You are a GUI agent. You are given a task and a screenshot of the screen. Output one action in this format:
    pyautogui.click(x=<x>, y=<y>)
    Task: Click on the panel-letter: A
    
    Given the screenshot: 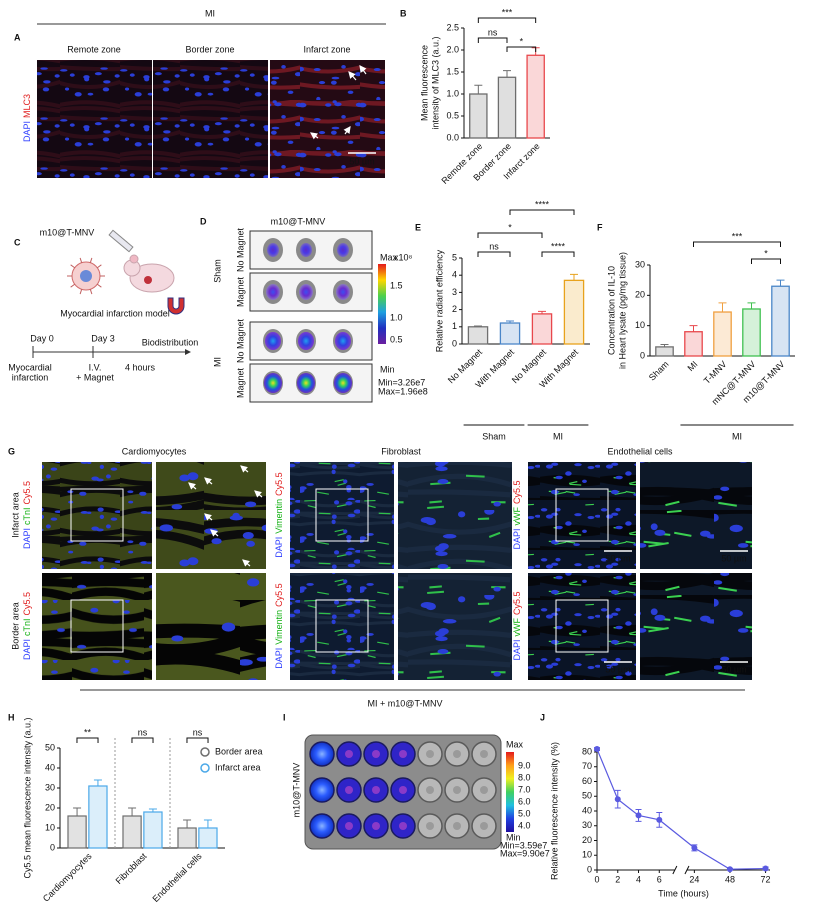 What is the action you would take?
    pyautogui.click(x=17, y=37)
    